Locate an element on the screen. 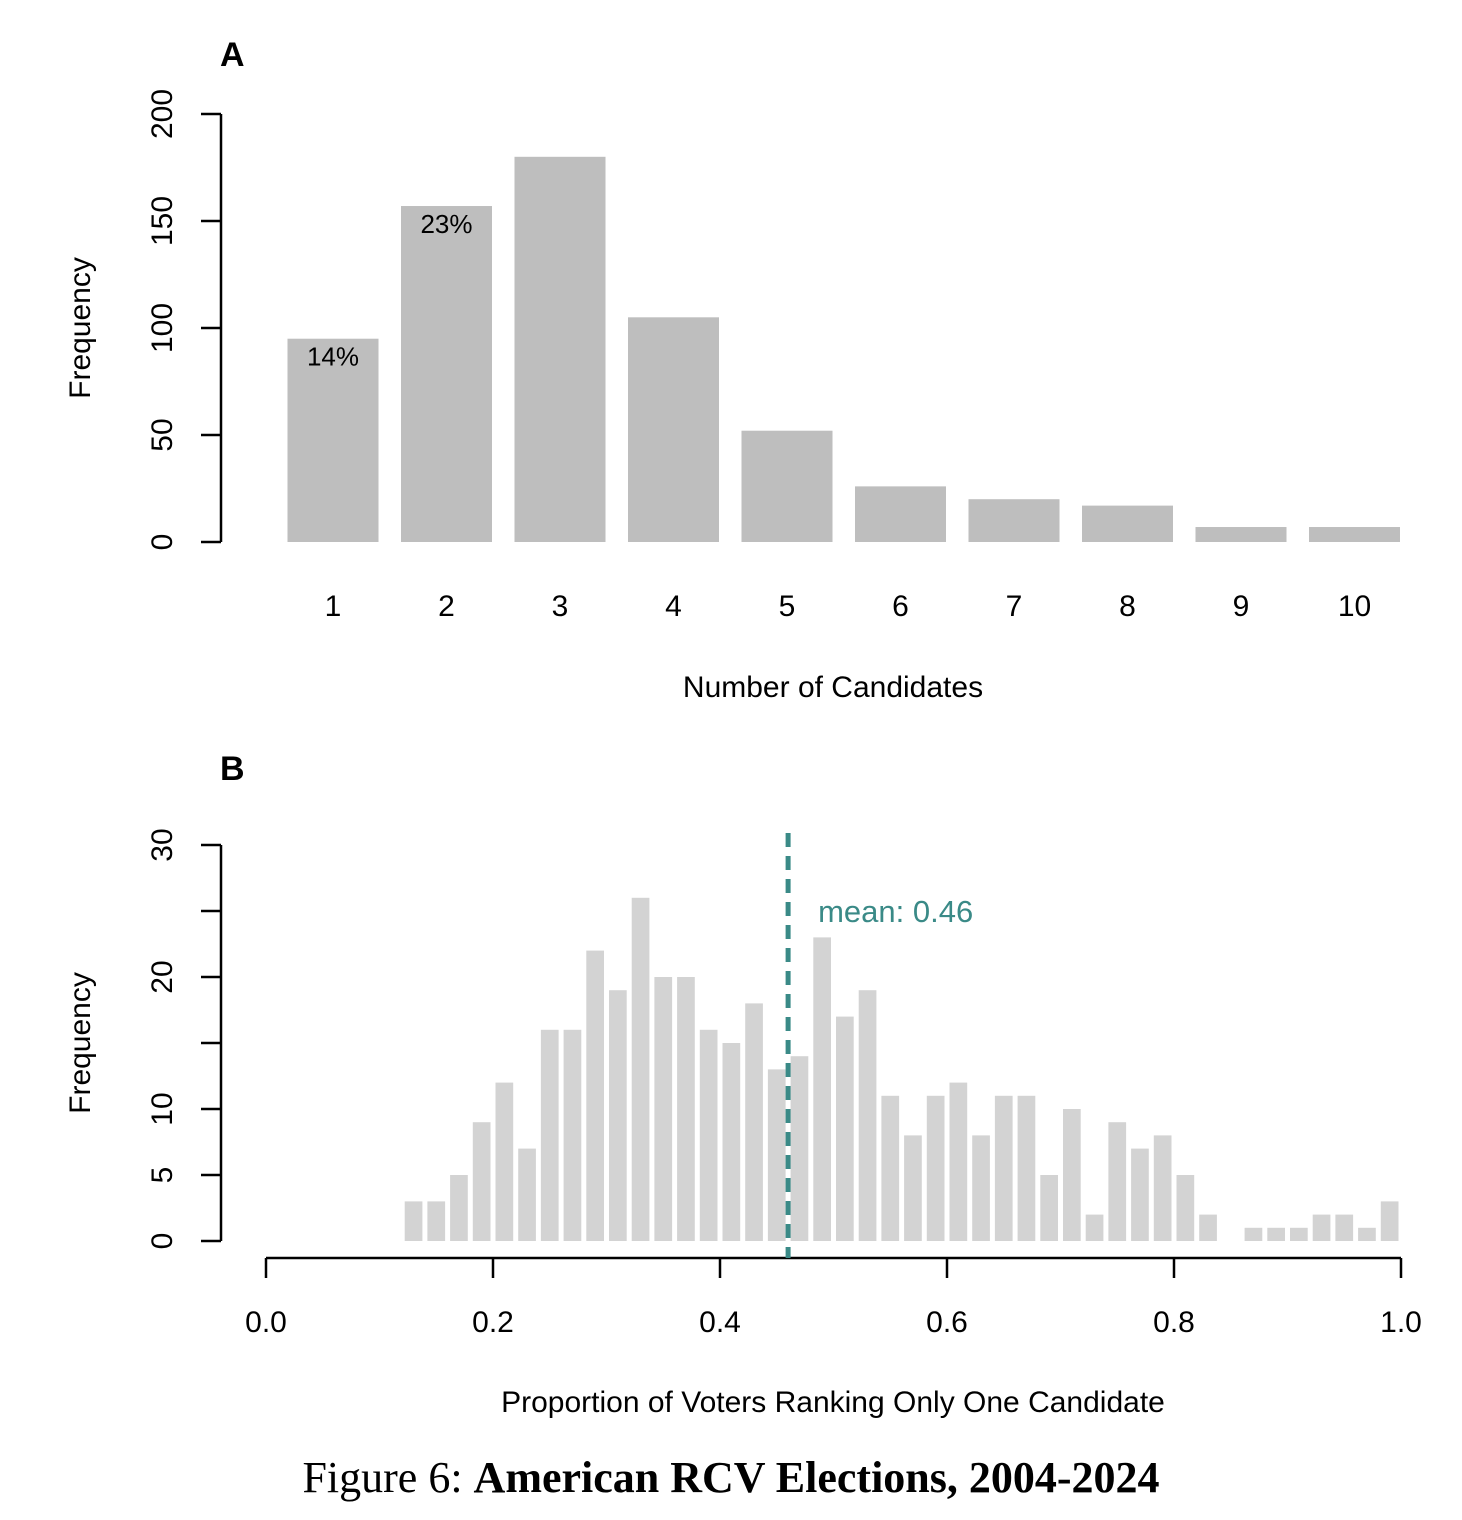 The image size is (1462, 1520). x-tick-label-7: 7 is located at coordinates (1014, 606).